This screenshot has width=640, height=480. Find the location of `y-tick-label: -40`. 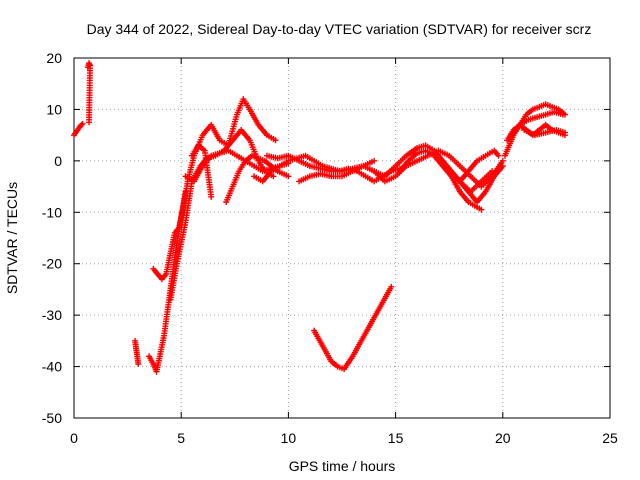

y-tick-label: -40 is located at coordinates (52, 367).